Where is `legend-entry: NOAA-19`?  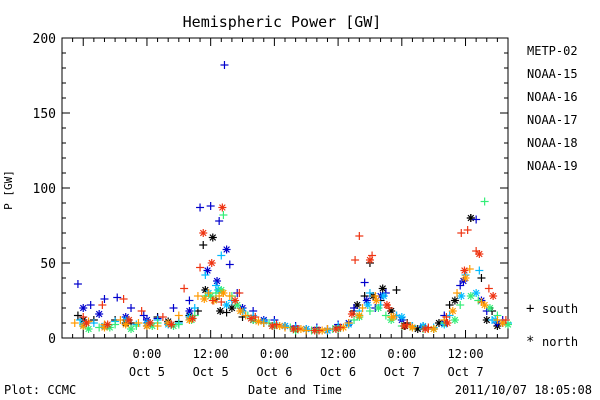 legend-entry: NOAA-19 is located at coordinates (552, 166).